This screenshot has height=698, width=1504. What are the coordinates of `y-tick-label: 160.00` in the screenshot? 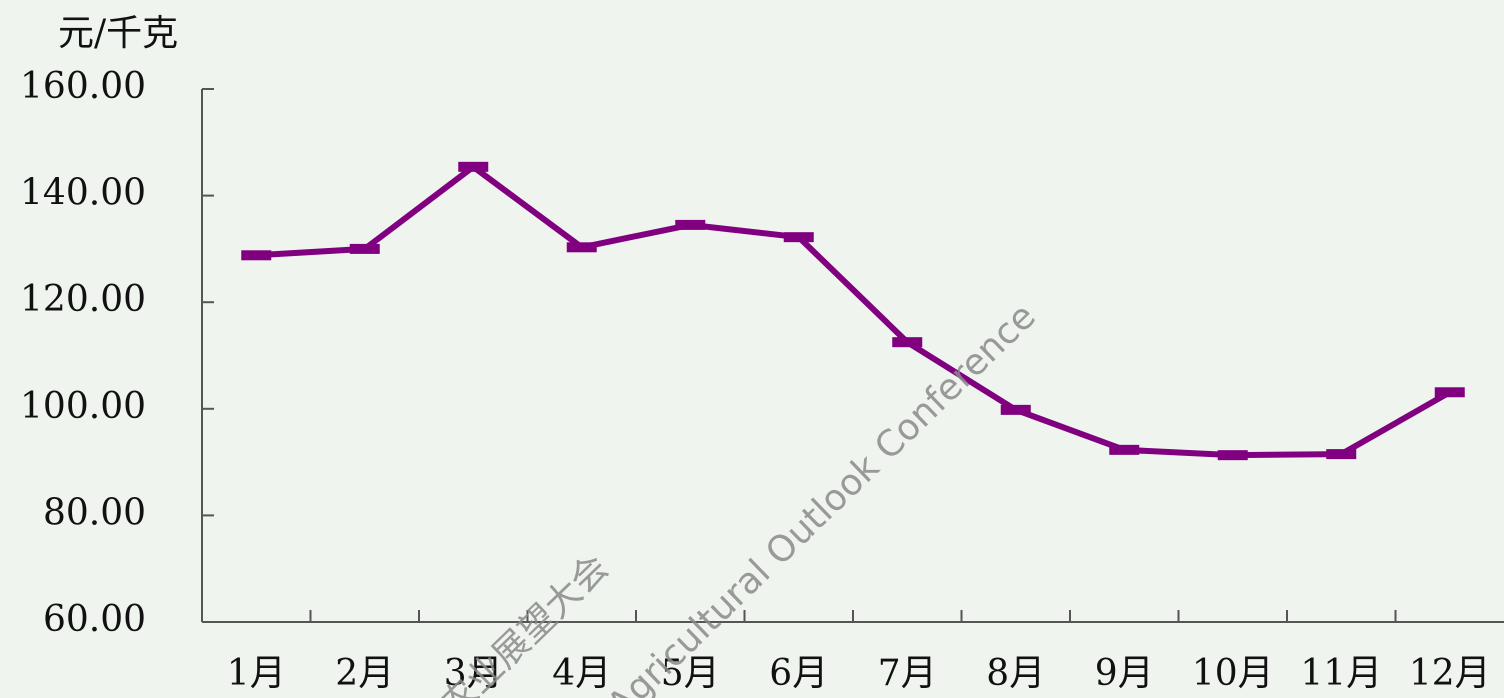 It's located at (83, 86).